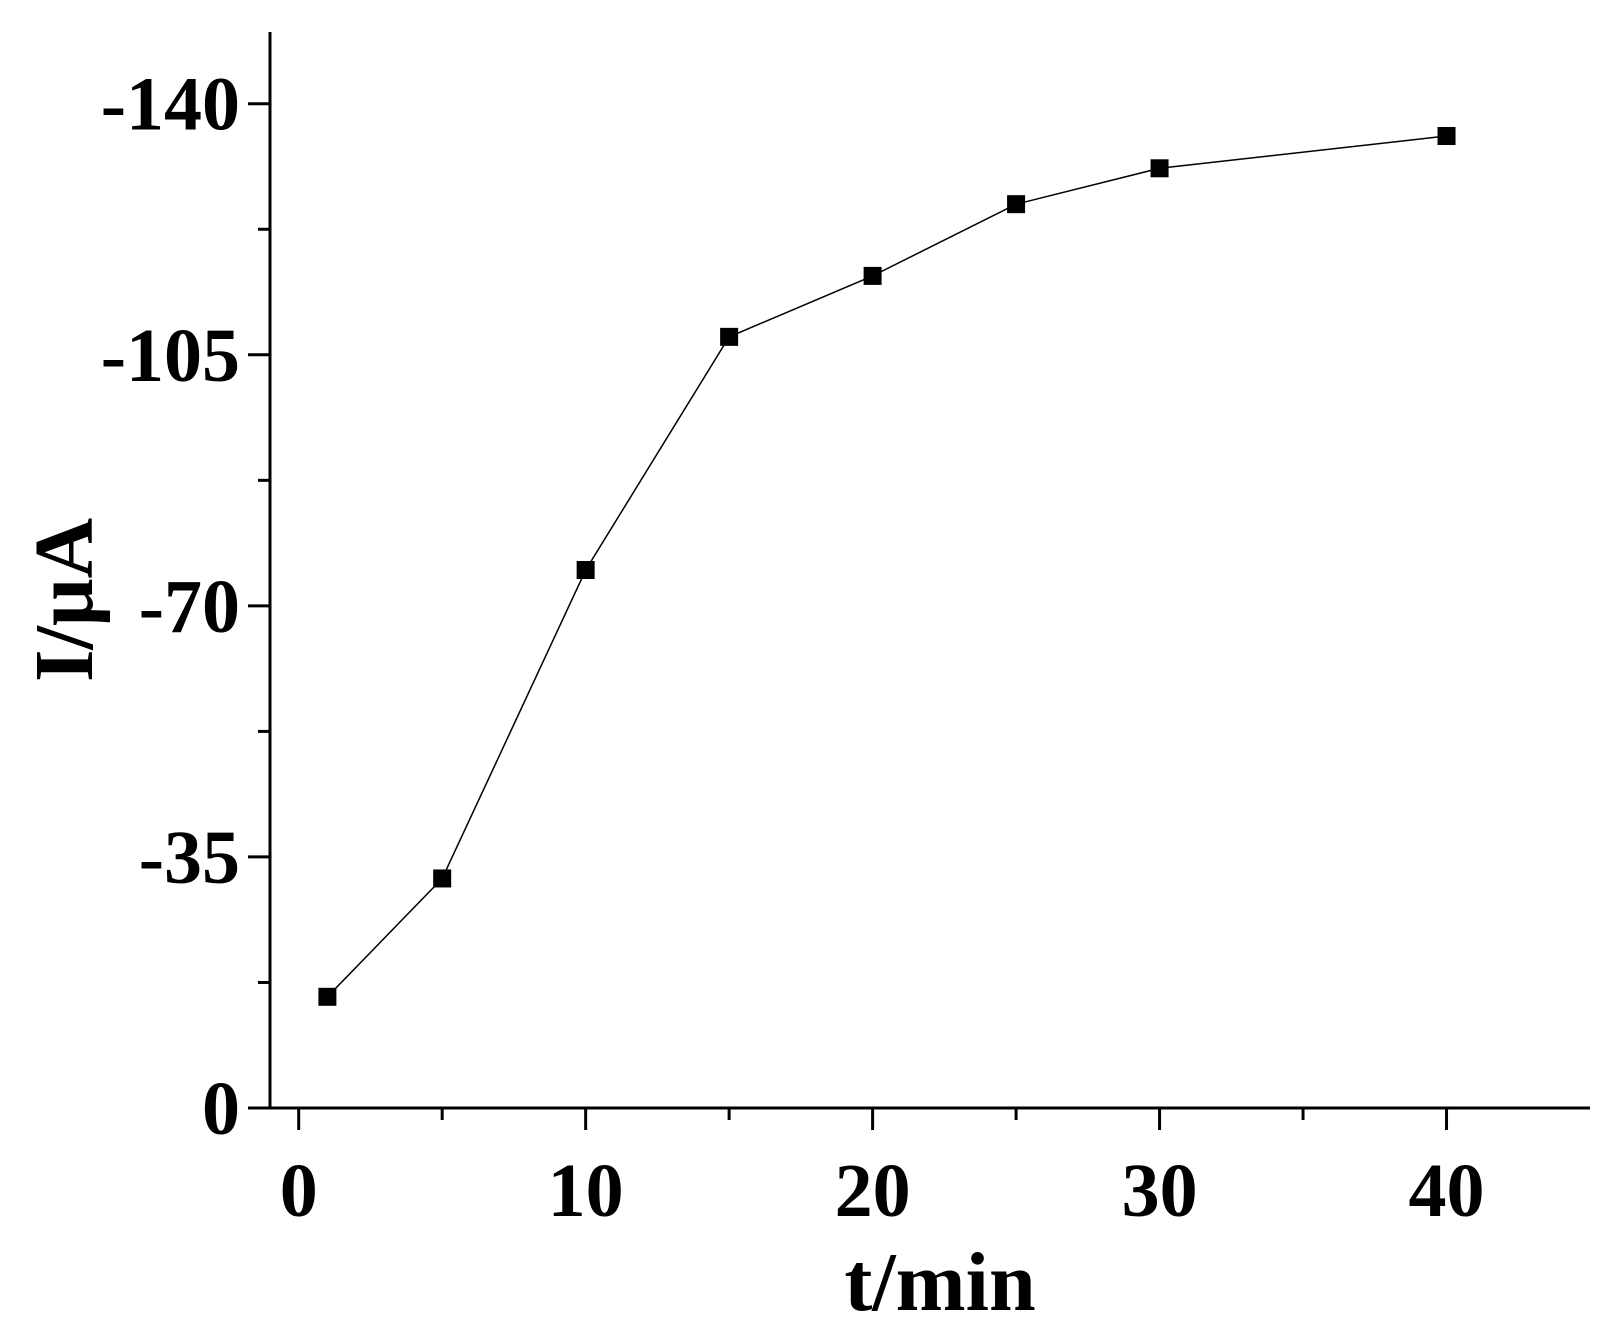 The image size is (1600, 1328). What do you see at coordinates (939, 1282) in the screenshot?
I see `x-axis-title: t/min` at bounding box center [939, 1282].